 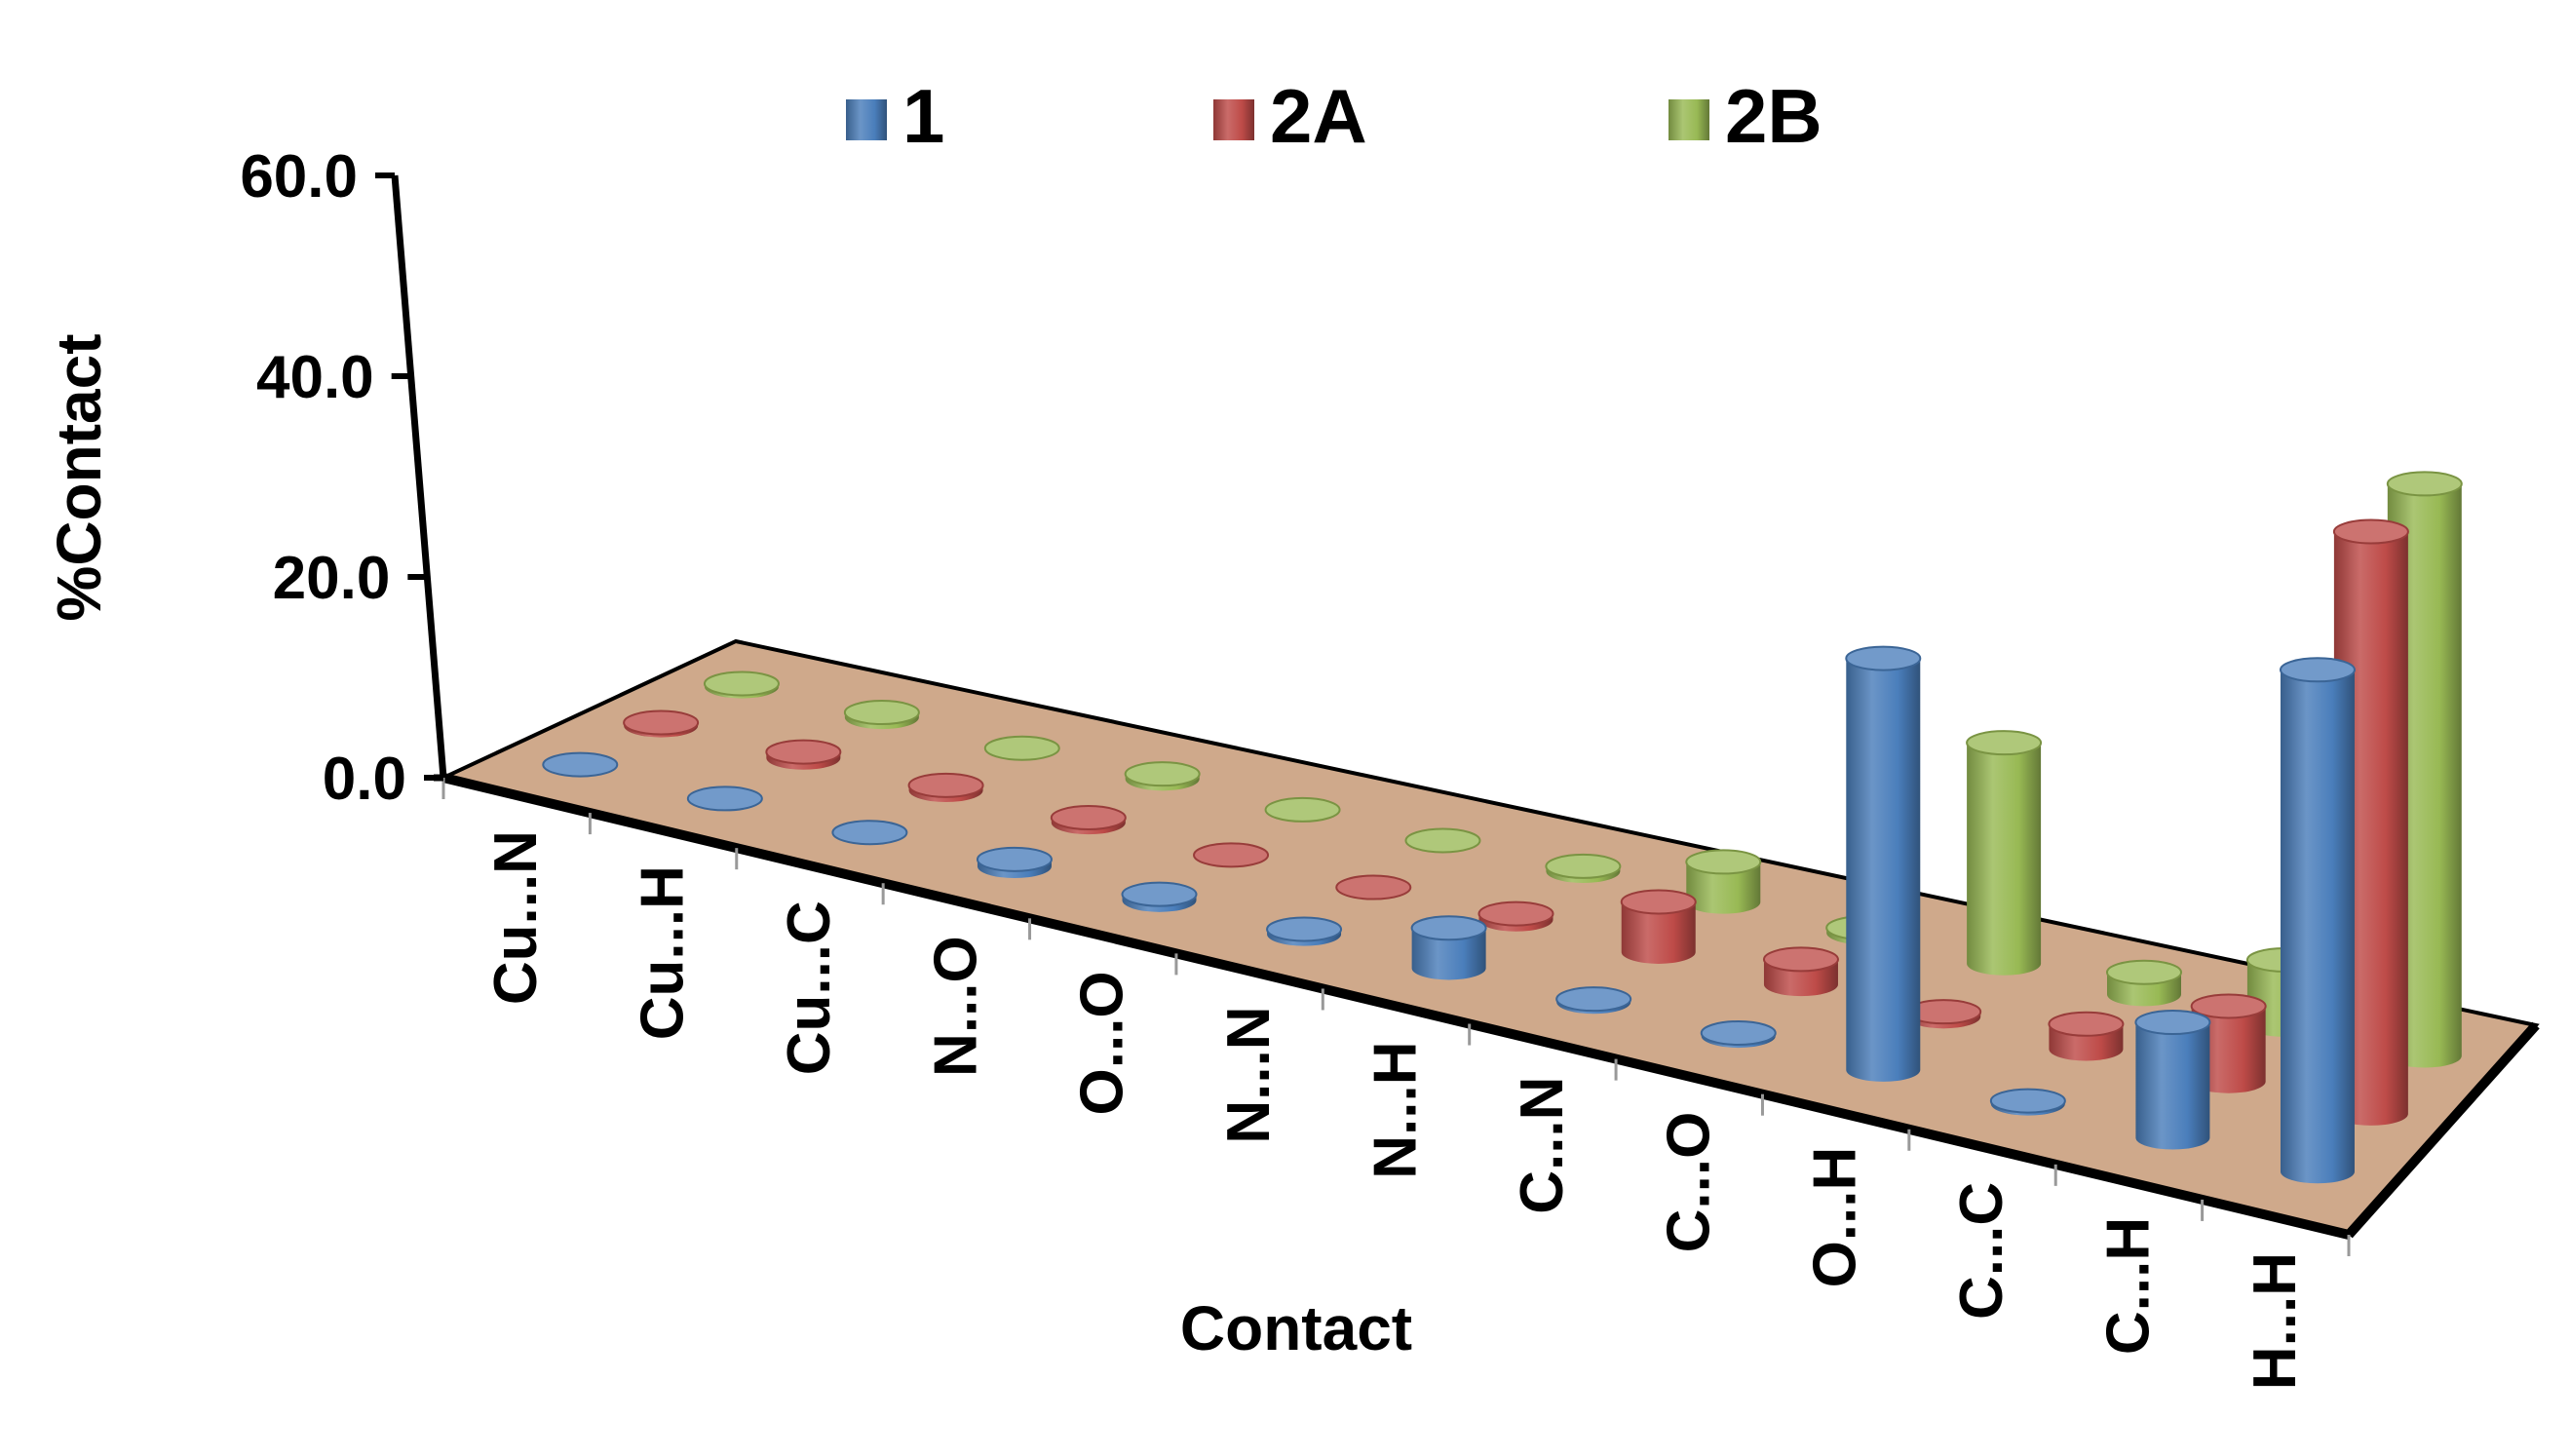 What do you see at coordinates (1542, 1145) in the screenshot?
I see `x-tick-label: C...N` at bounding box center [1542, 1145].